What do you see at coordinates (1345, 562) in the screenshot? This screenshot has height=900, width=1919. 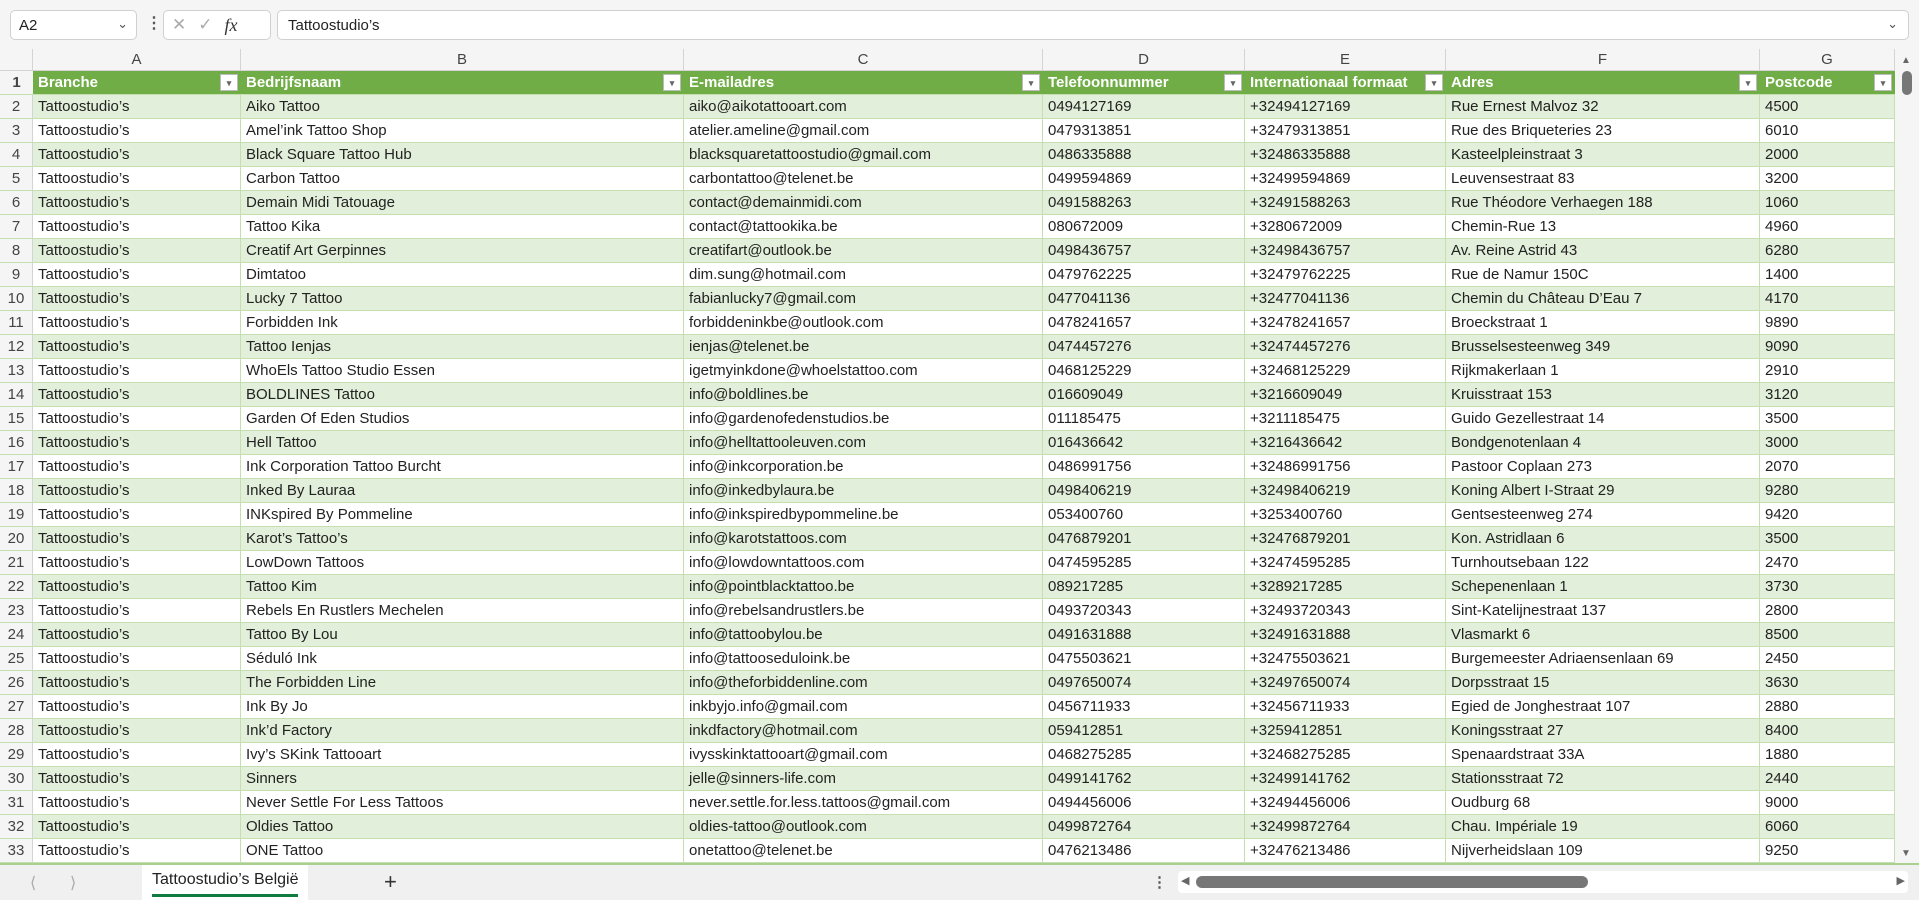 I see `table-cell: +32474595285` at bounding box center [1345, 562].